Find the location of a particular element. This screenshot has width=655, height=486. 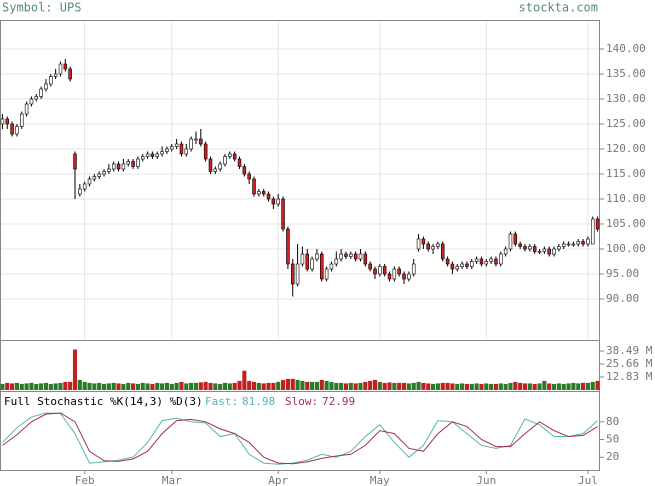

x-tick-label: Jul is located at coordinates (588, 480).